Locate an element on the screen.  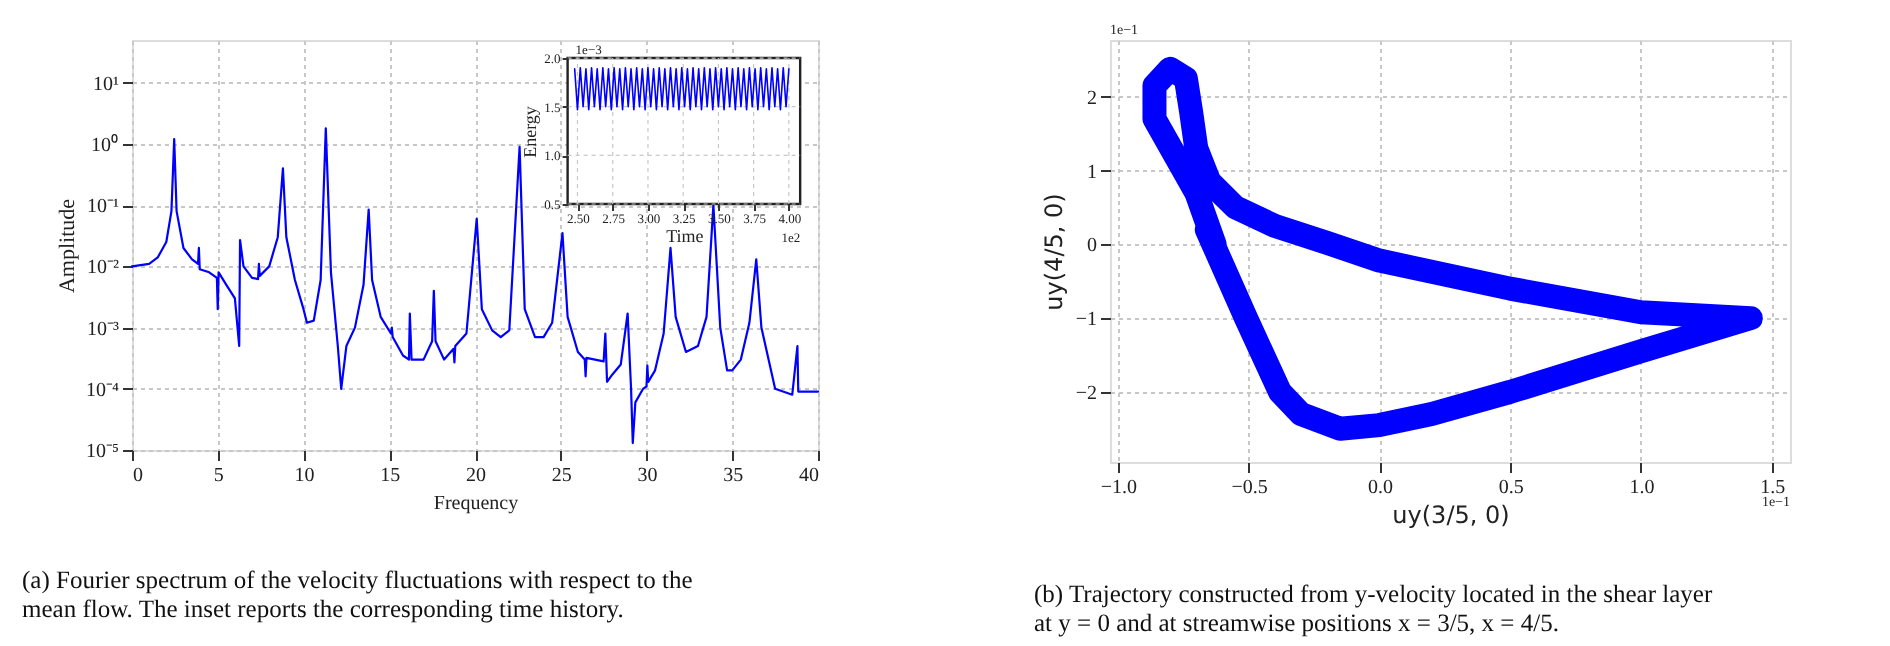
x-tick-label: 10 is located at coordinates (304, 476).